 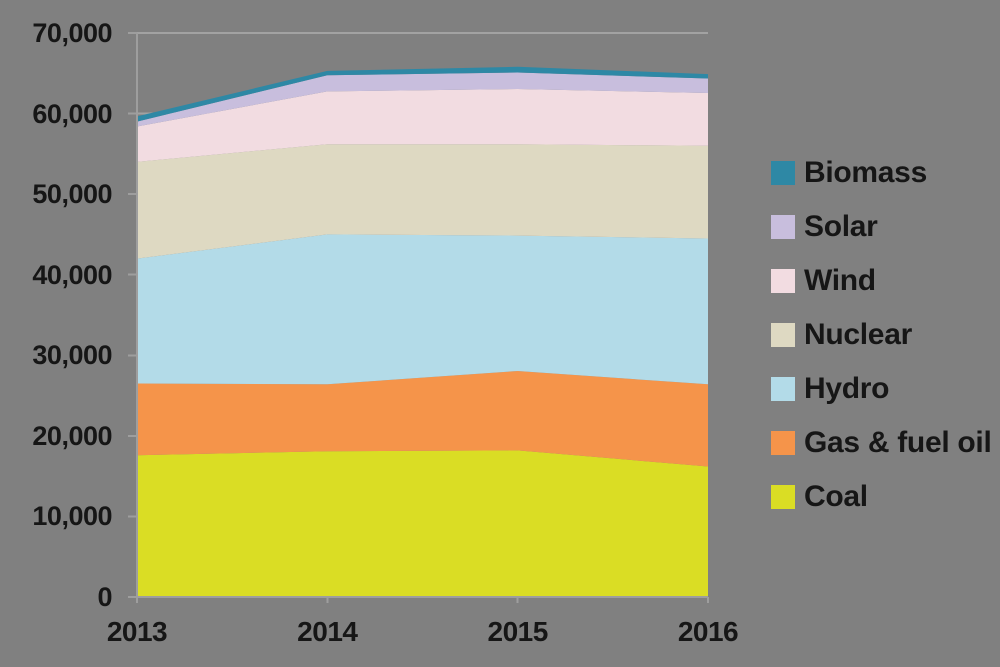 I want to click on x-tick-label: 2014, so click(x=327, y=631).